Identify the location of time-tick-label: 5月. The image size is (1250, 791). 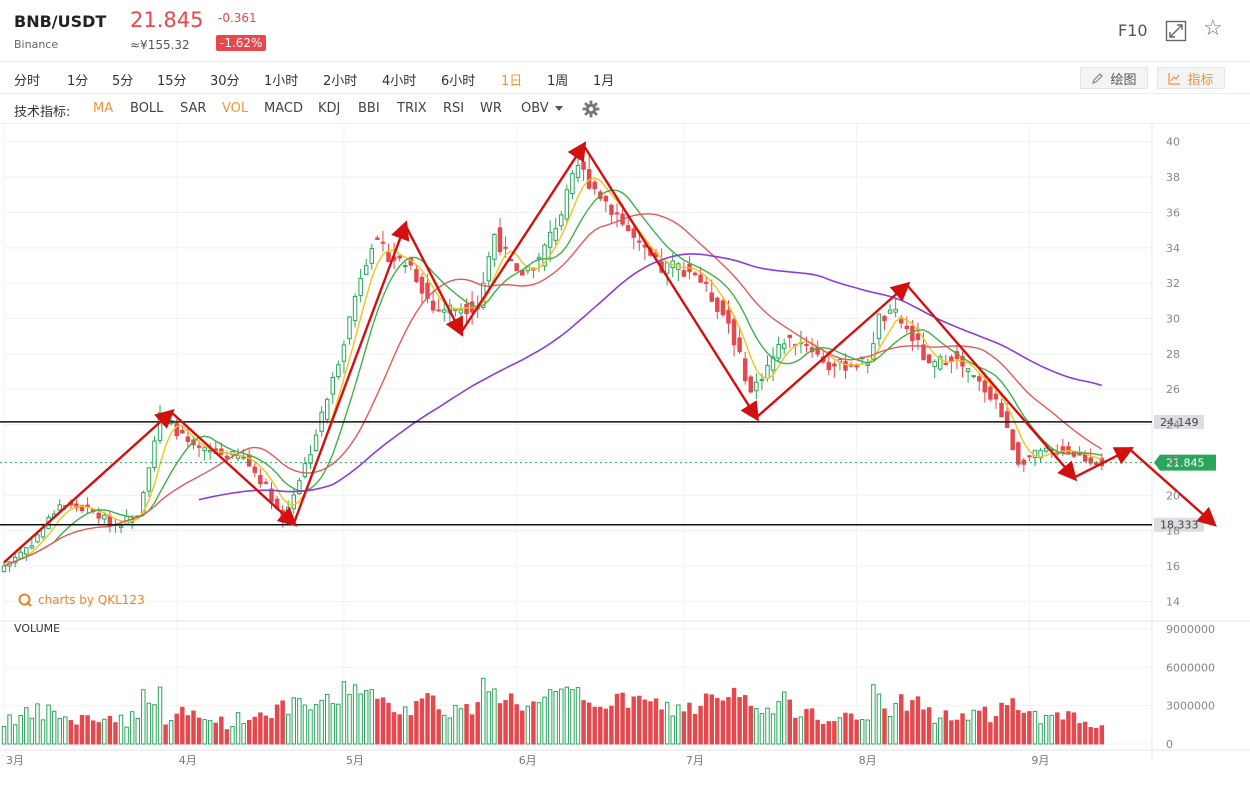
(355, 760).